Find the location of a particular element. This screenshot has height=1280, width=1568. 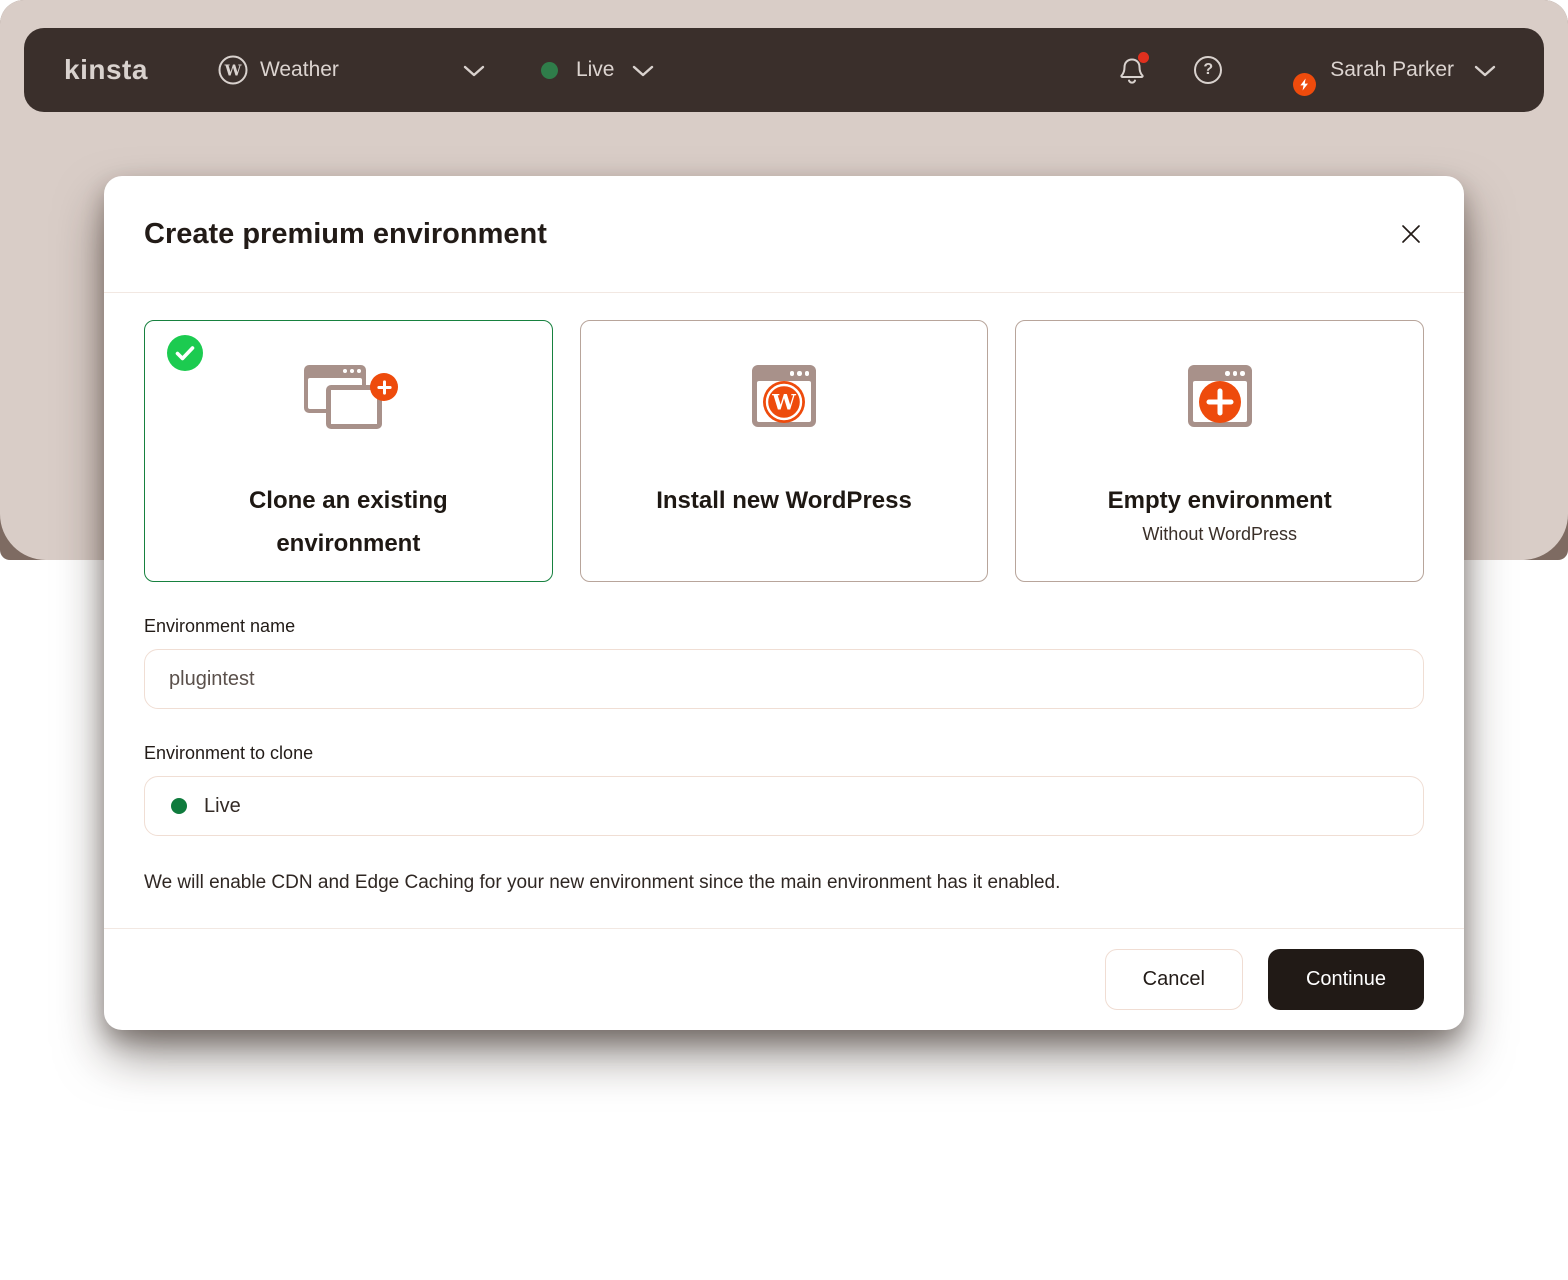

top-navbar: kinsta W Weather Live ? is located at coordinates (784, 70).